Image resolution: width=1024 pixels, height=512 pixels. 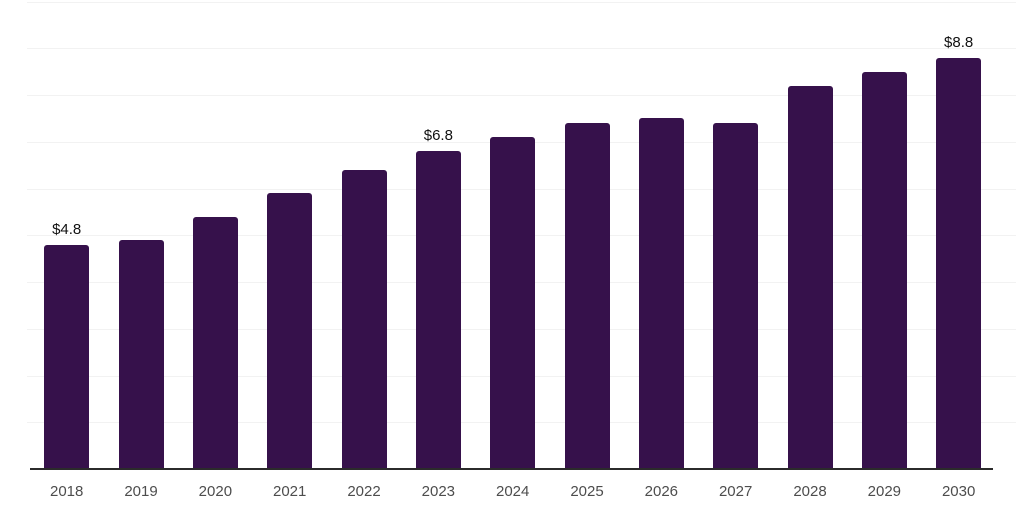 I want to click on bar-2026, so click(x=661, y=293).